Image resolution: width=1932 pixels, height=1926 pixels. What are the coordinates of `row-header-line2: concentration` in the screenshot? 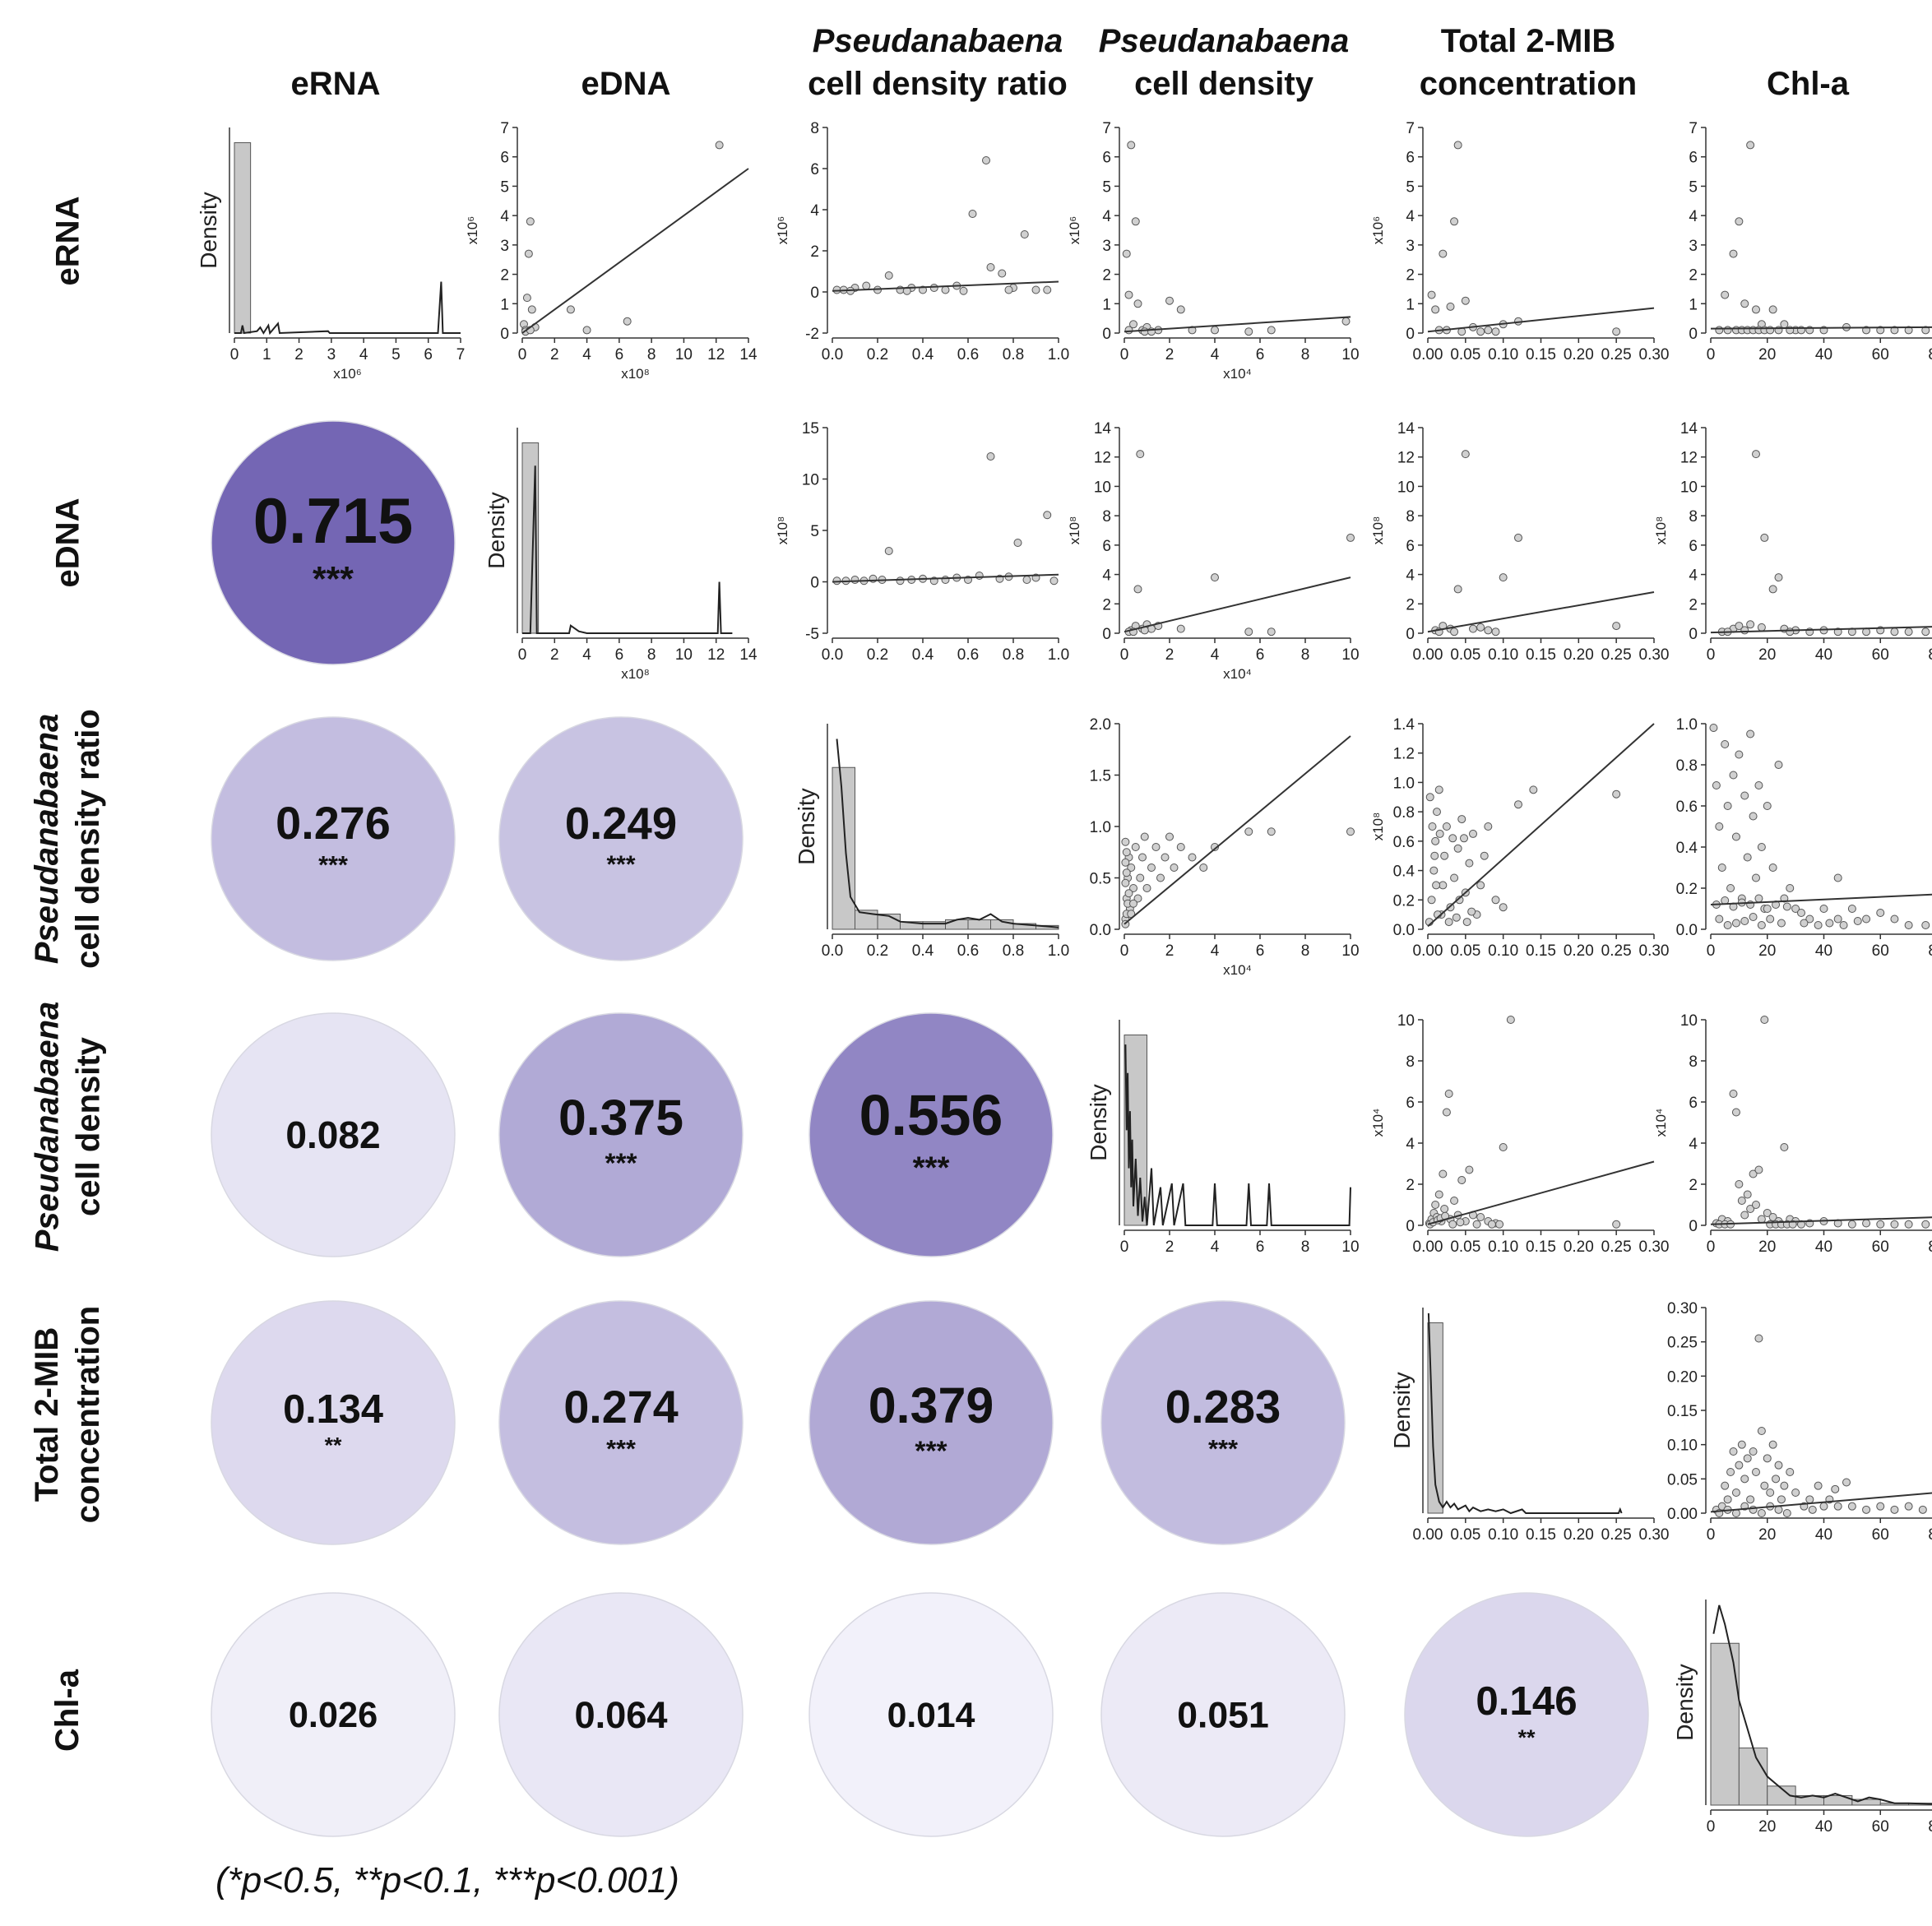 It's located at (89, 1415).